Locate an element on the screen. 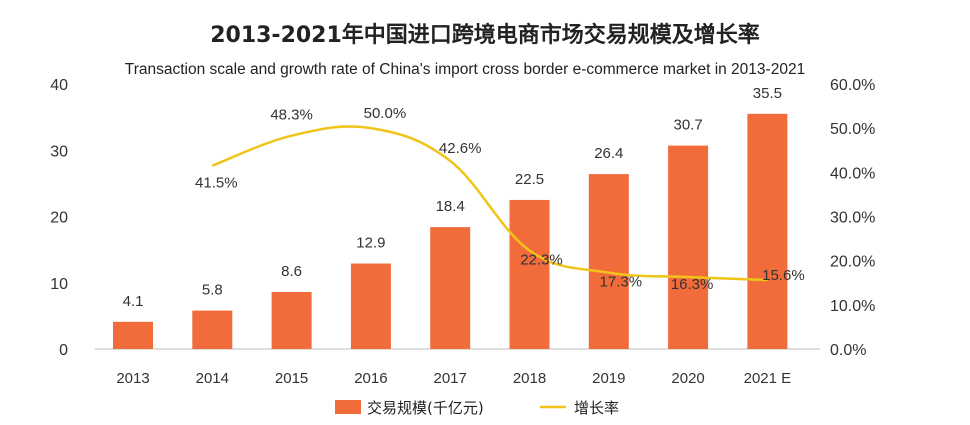  x-tick-label: 2018 is located at coordinates (529, 378).